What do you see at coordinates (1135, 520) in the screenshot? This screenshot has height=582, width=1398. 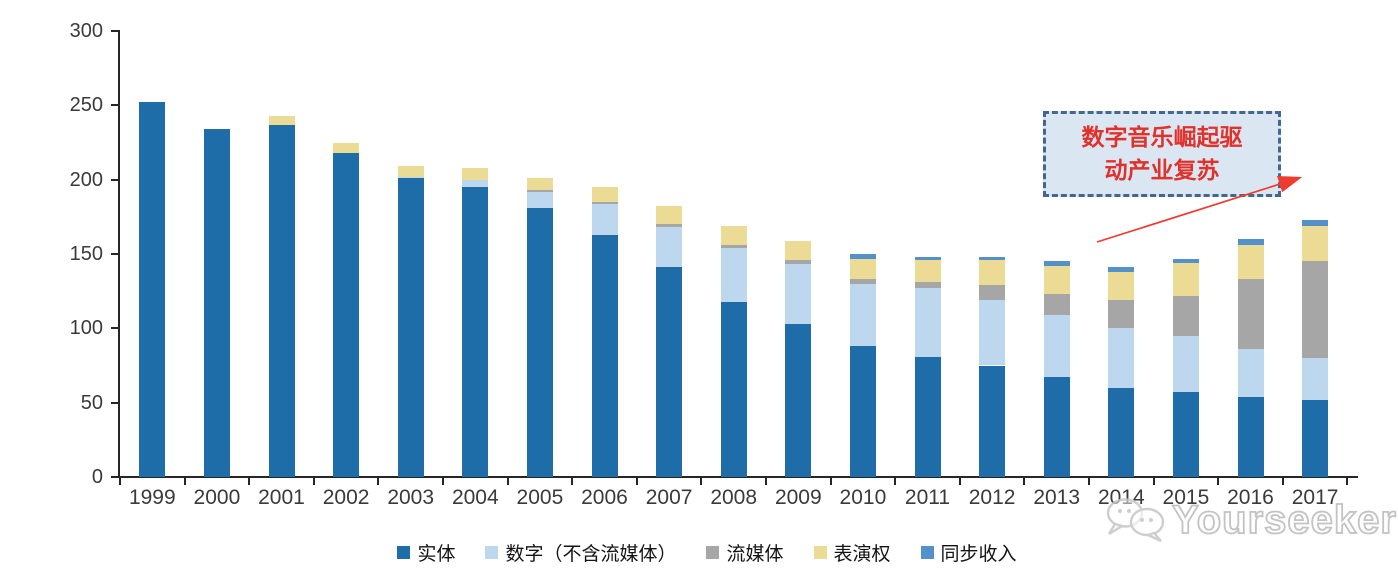 I see `speech-bubbles-icon` at bounding box center [1135, 520].